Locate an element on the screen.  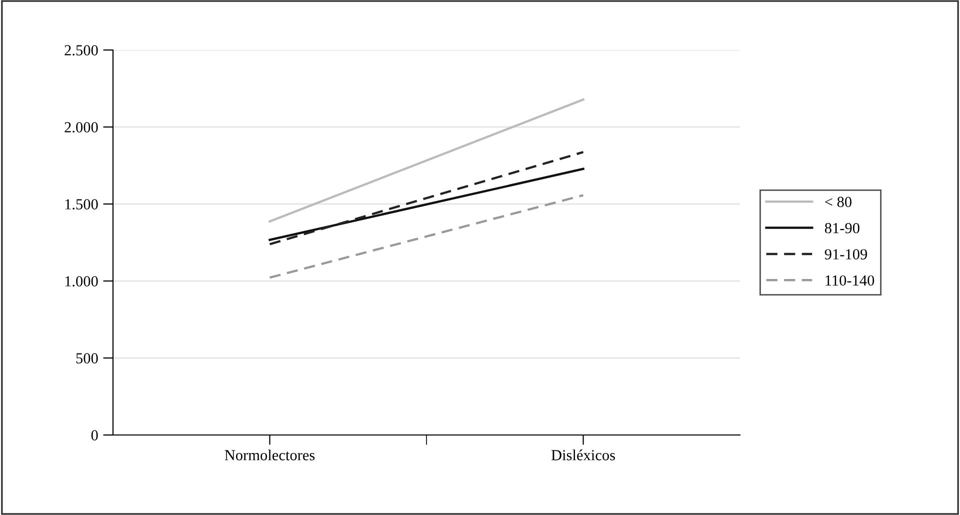
legend-label: 81-90 is located at coordinates (842, 228).